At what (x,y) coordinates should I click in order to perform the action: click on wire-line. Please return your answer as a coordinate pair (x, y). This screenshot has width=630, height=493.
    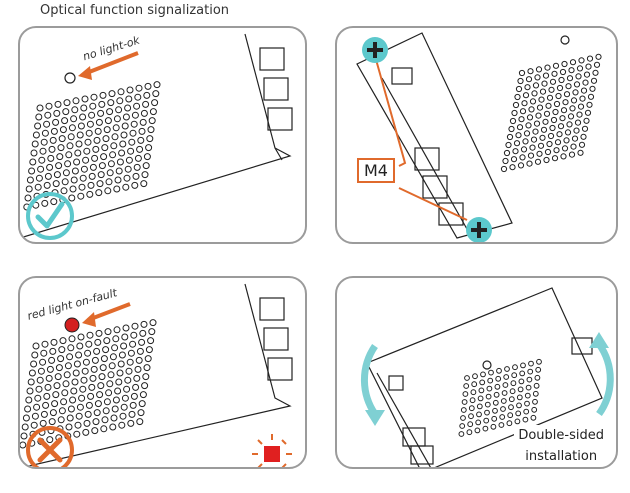
    Looking at the image, I should click on (390, 111).